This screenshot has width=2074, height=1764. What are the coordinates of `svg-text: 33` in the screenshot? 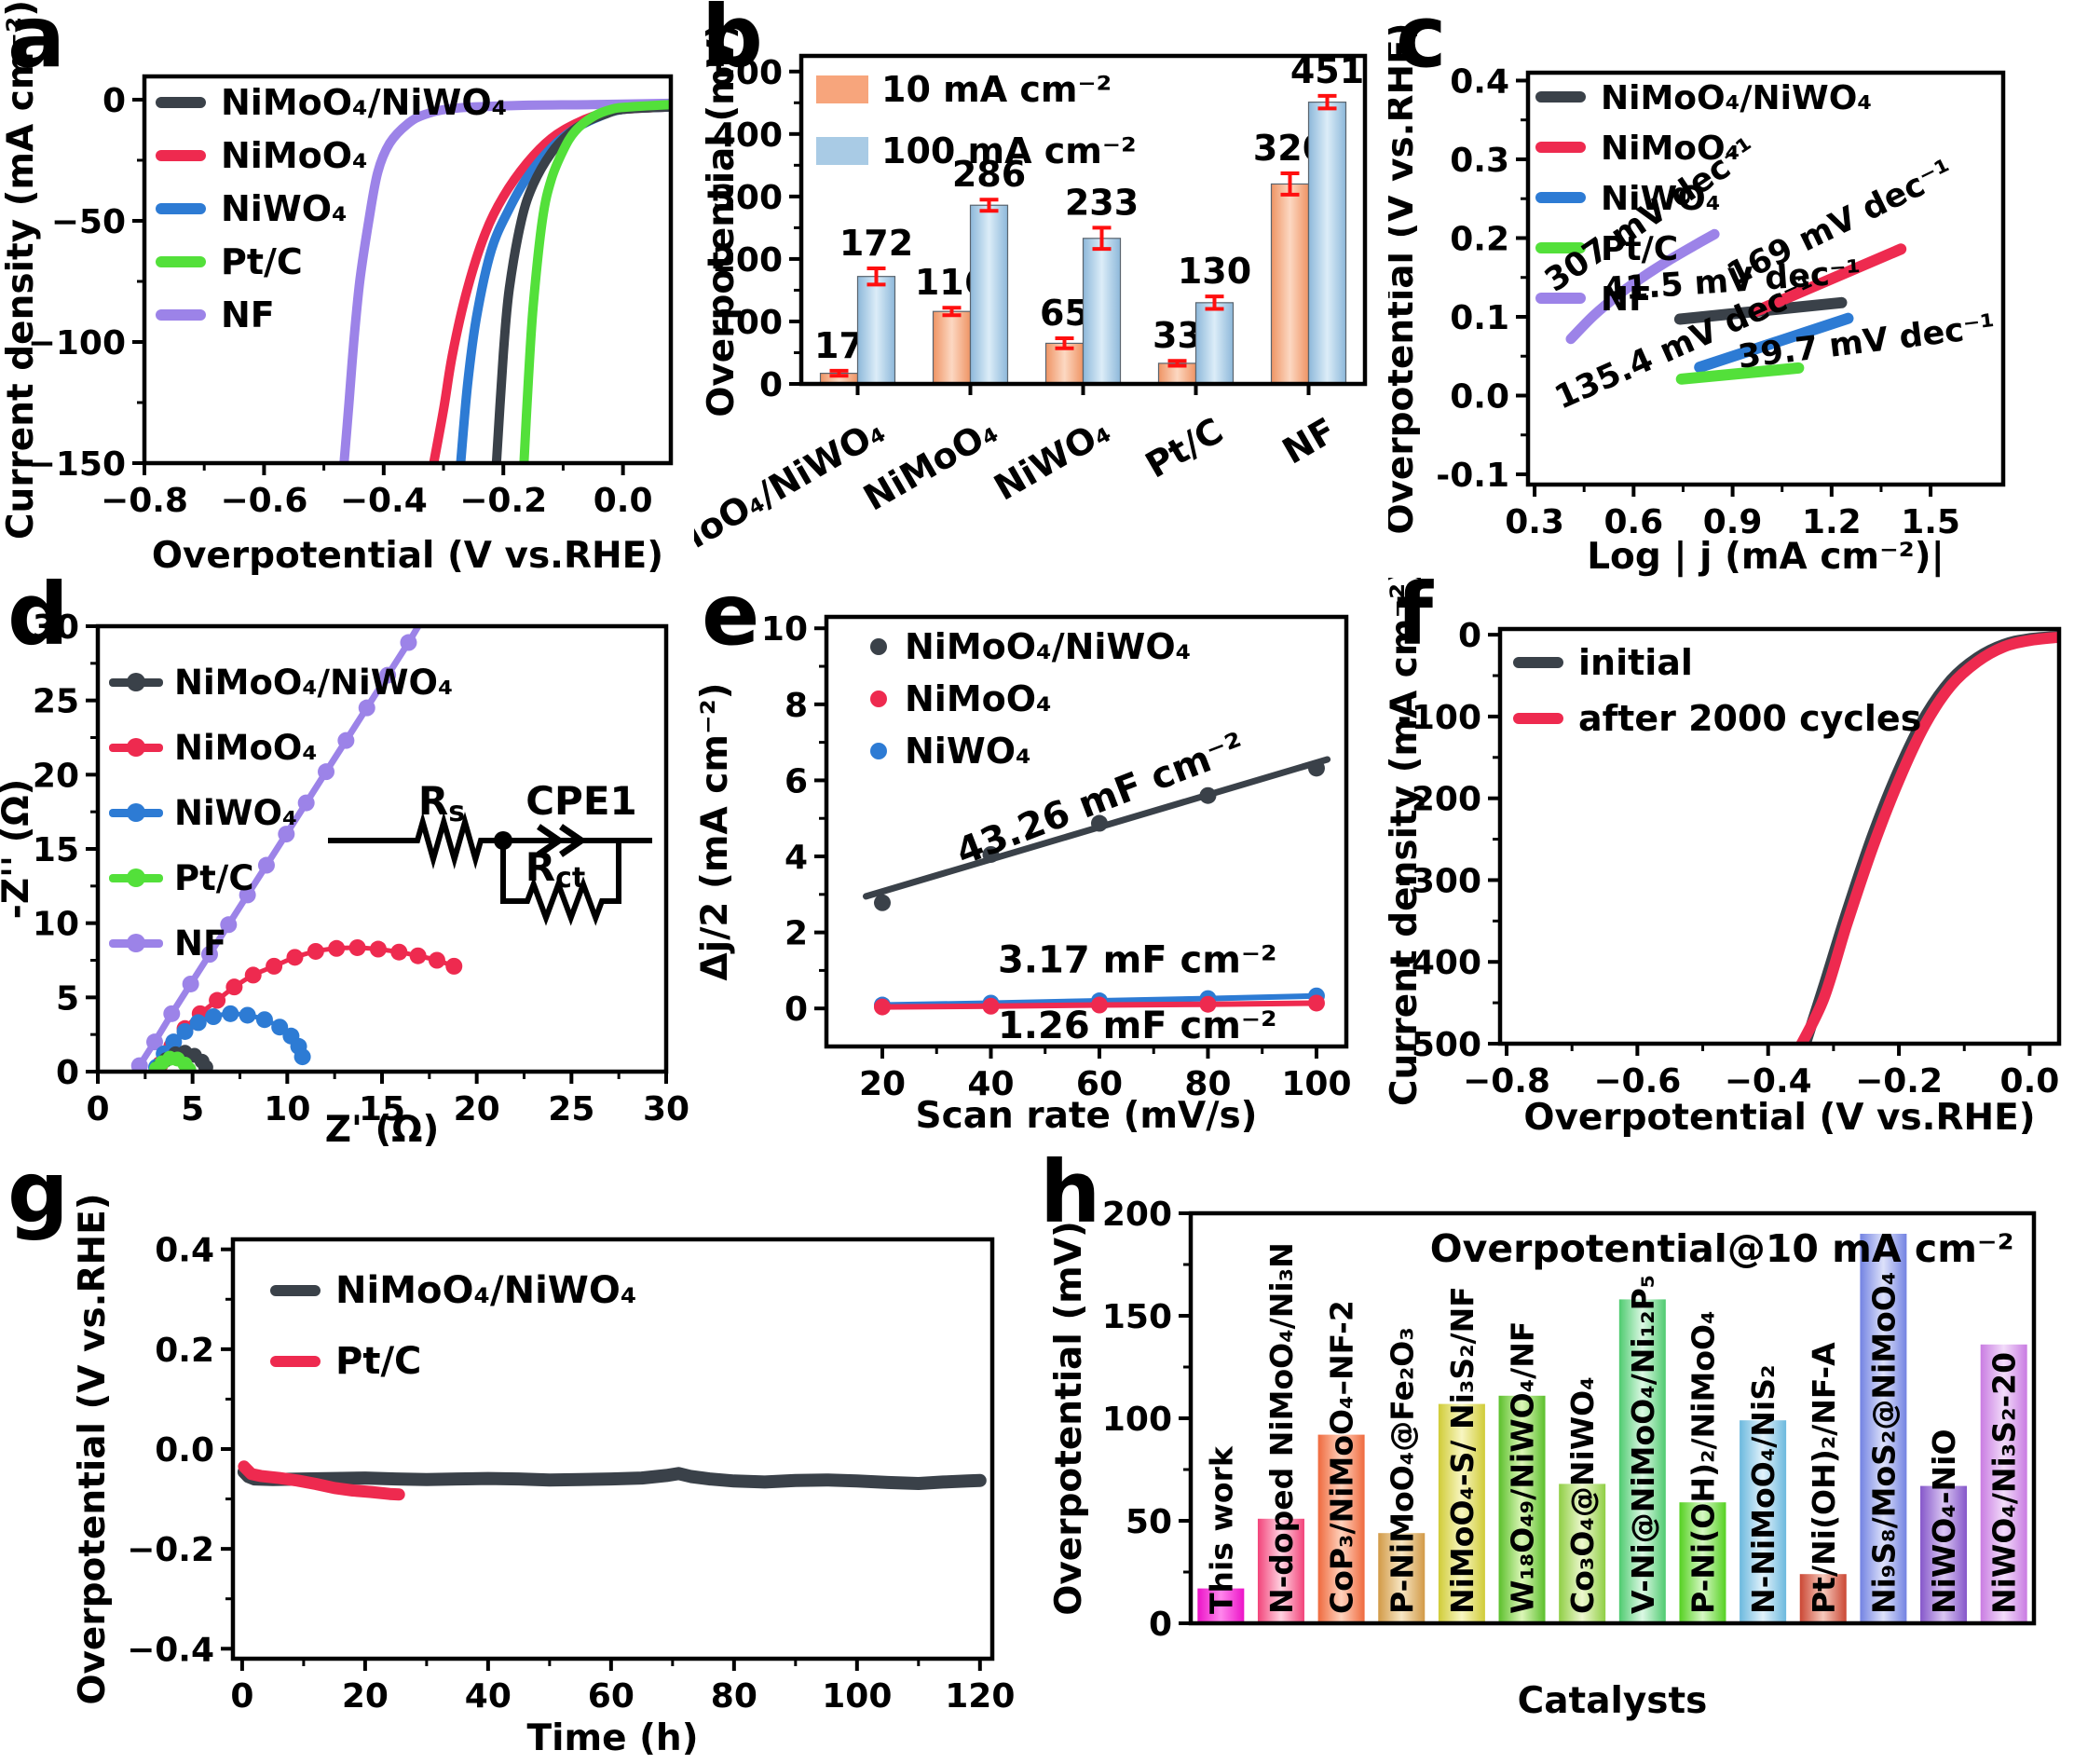 It's located at (1177, 336).